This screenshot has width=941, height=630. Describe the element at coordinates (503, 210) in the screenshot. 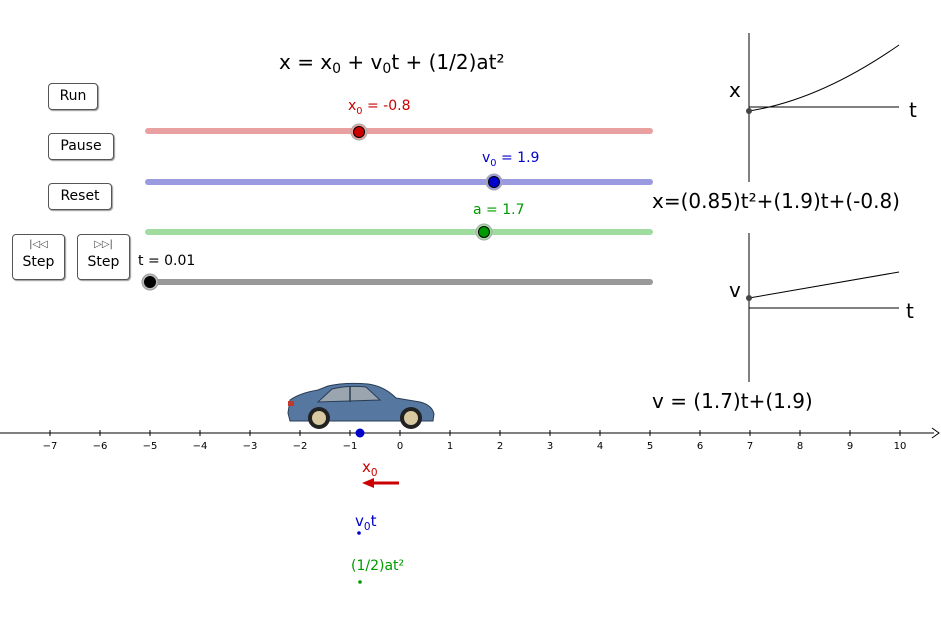

I see `slider-a-text: = 1.7` at that location.